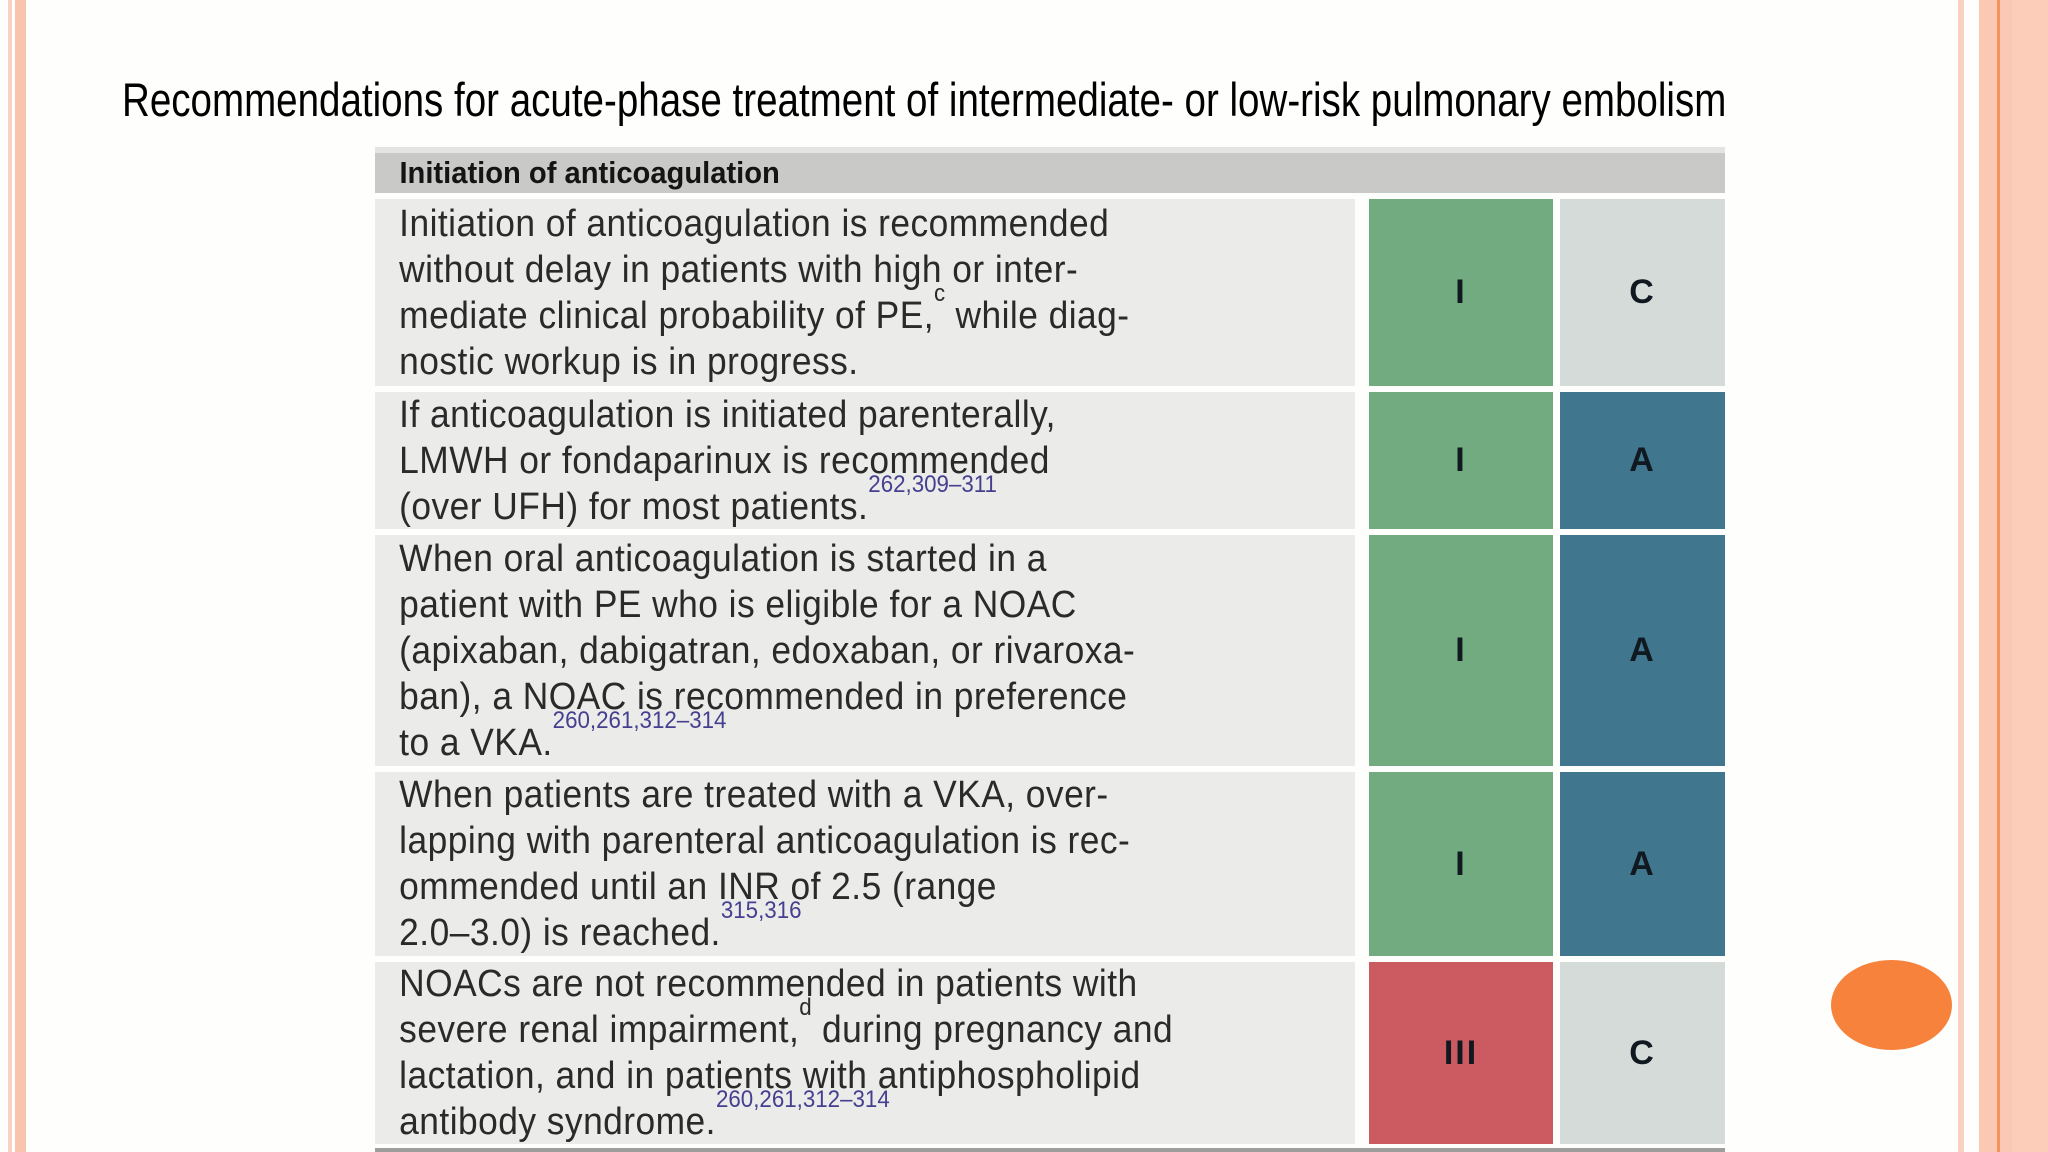  Describe the element at coordinates (600, 925) in the screenshot. I see `text-line: 2.0–3.0) is reached.315,316` at that location.